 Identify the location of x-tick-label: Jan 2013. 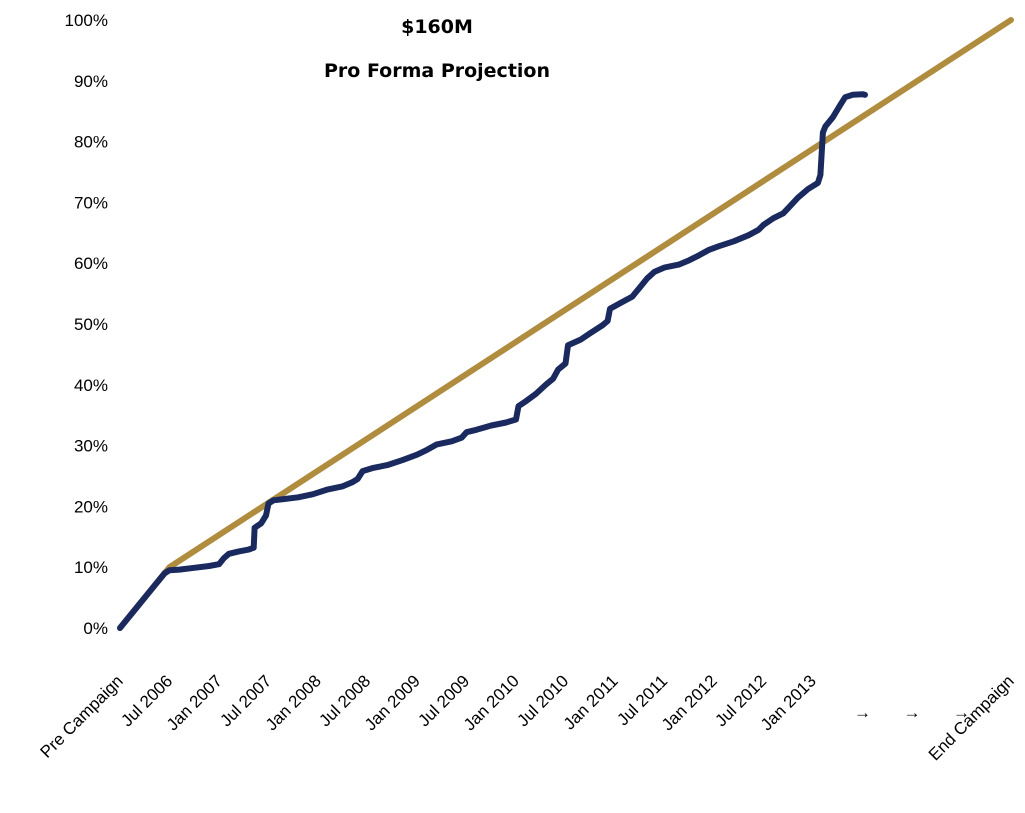
(788, 702).